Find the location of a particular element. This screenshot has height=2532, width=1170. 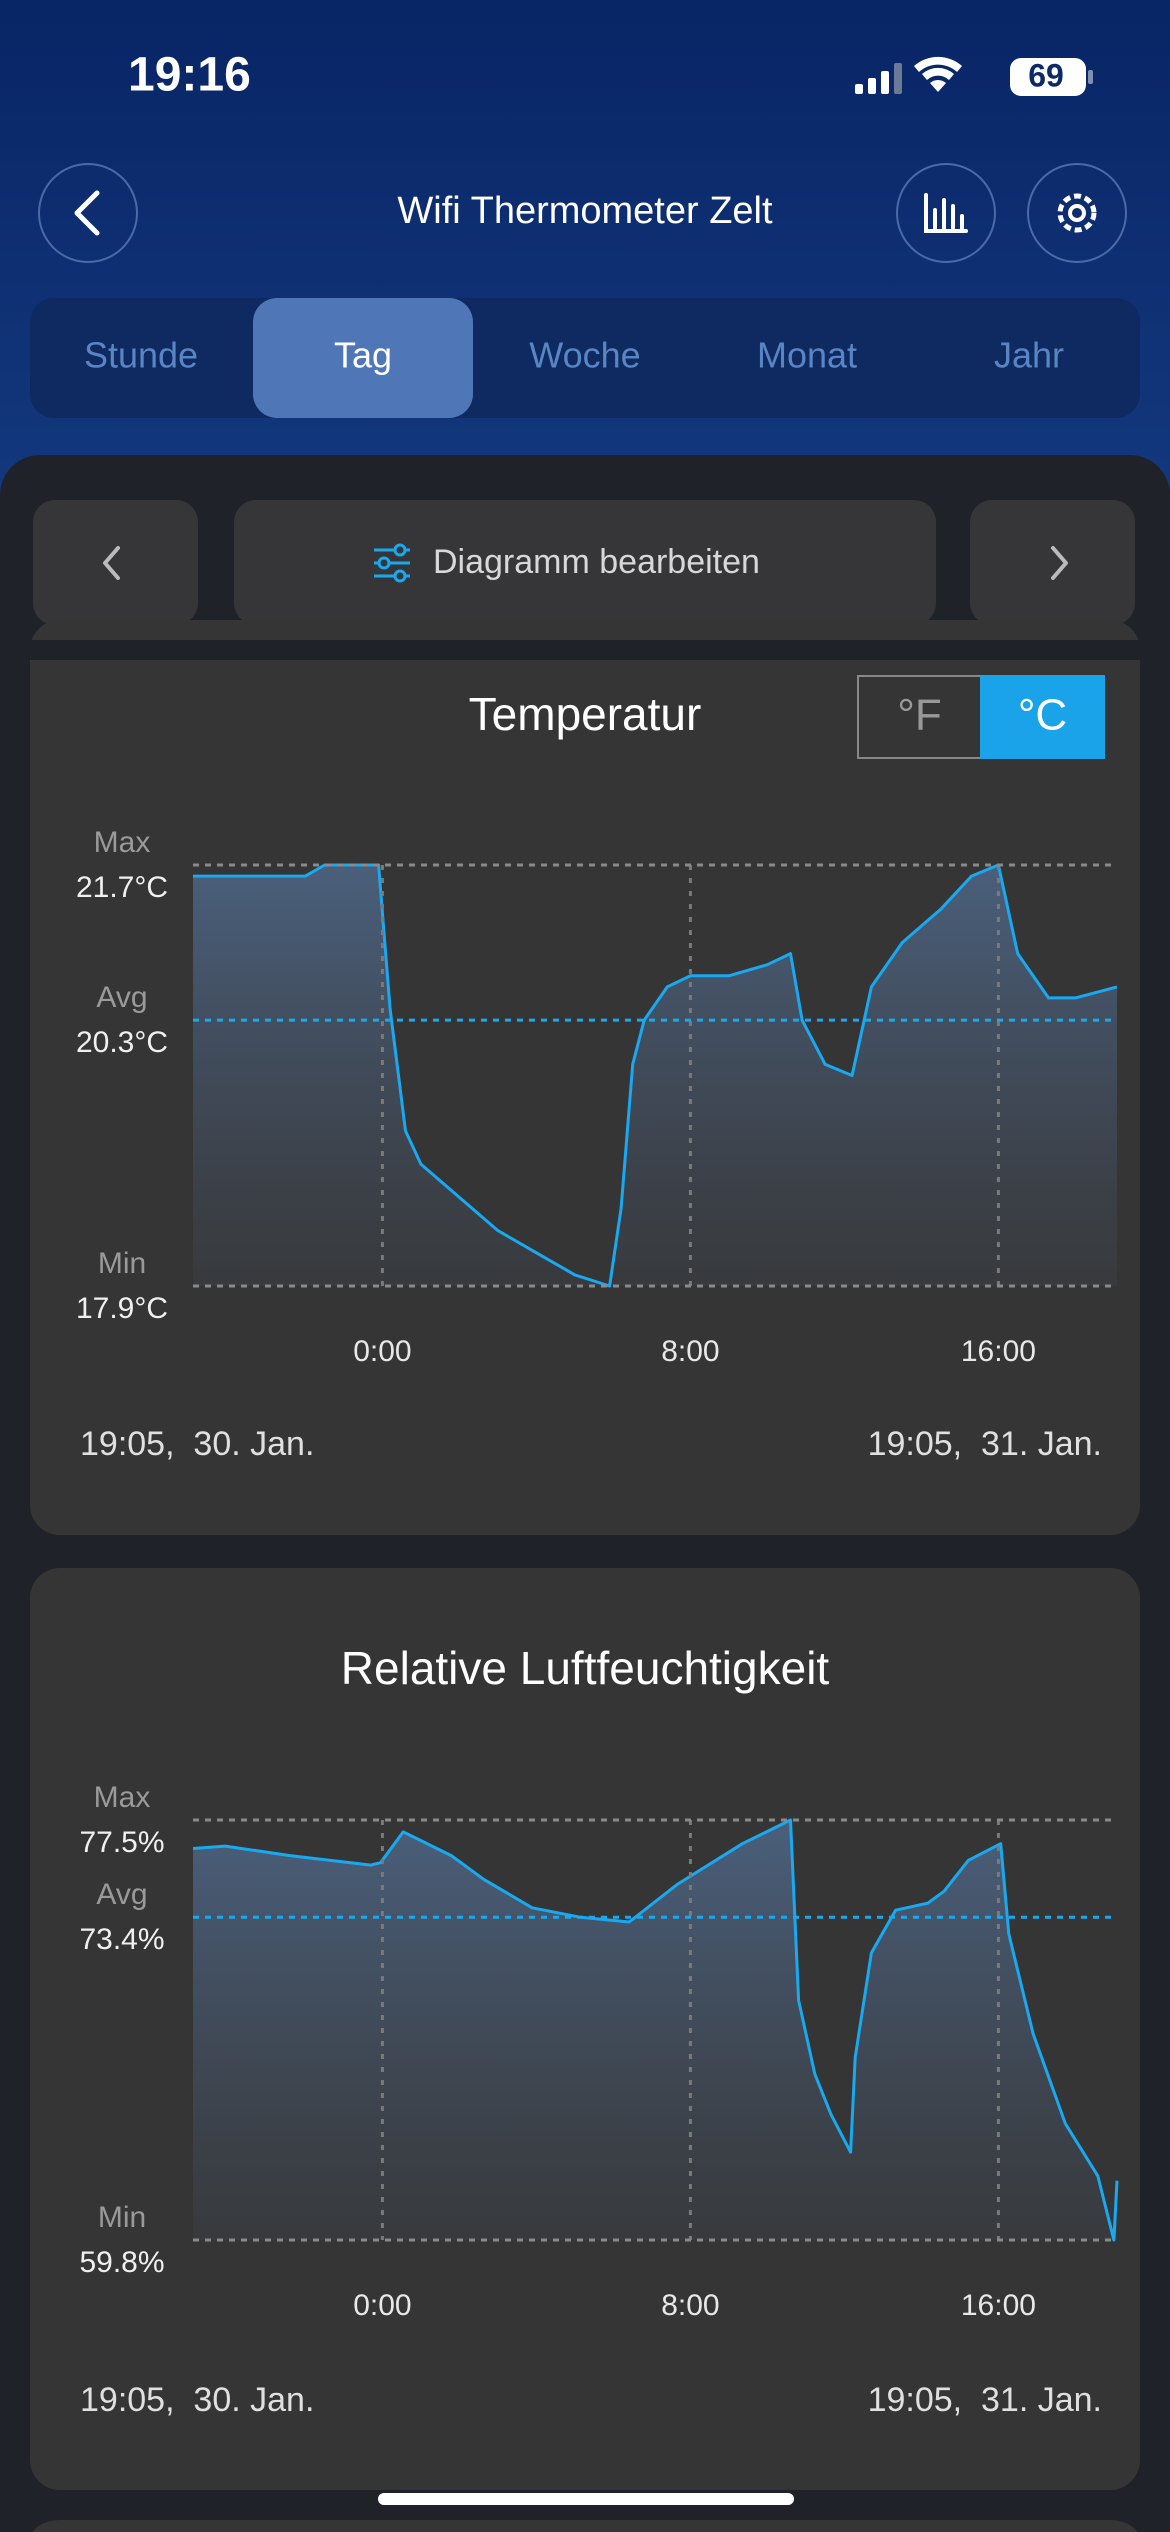

tab-label: Monat is located at coordinates (807, 355).